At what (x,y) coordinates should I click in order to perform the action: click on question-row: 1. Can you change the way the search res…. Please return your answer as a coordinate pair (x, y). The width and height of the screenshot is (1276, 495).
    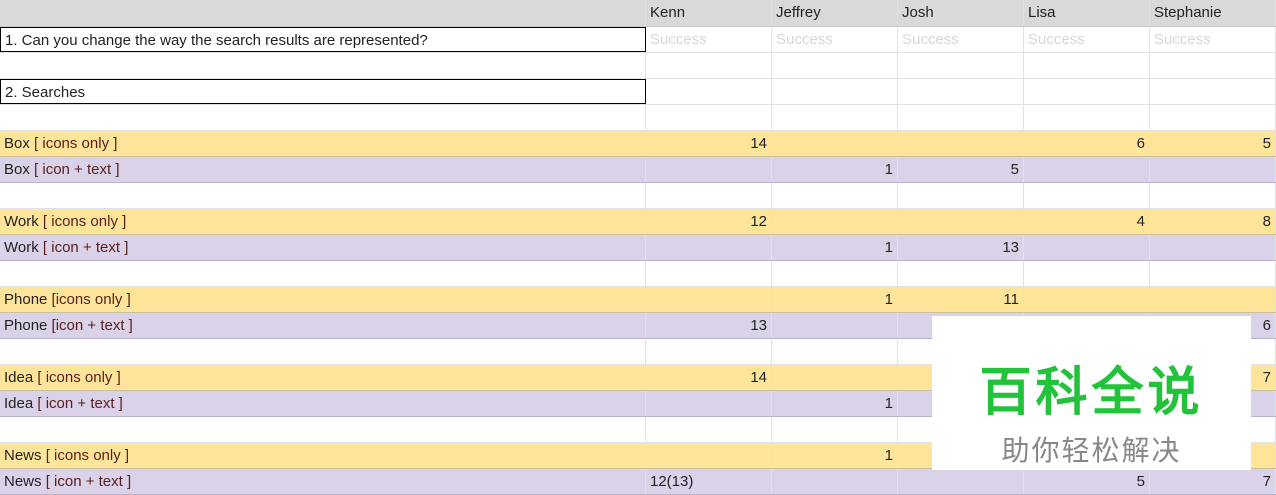
    Looking at the image, I should click on (638, 40).